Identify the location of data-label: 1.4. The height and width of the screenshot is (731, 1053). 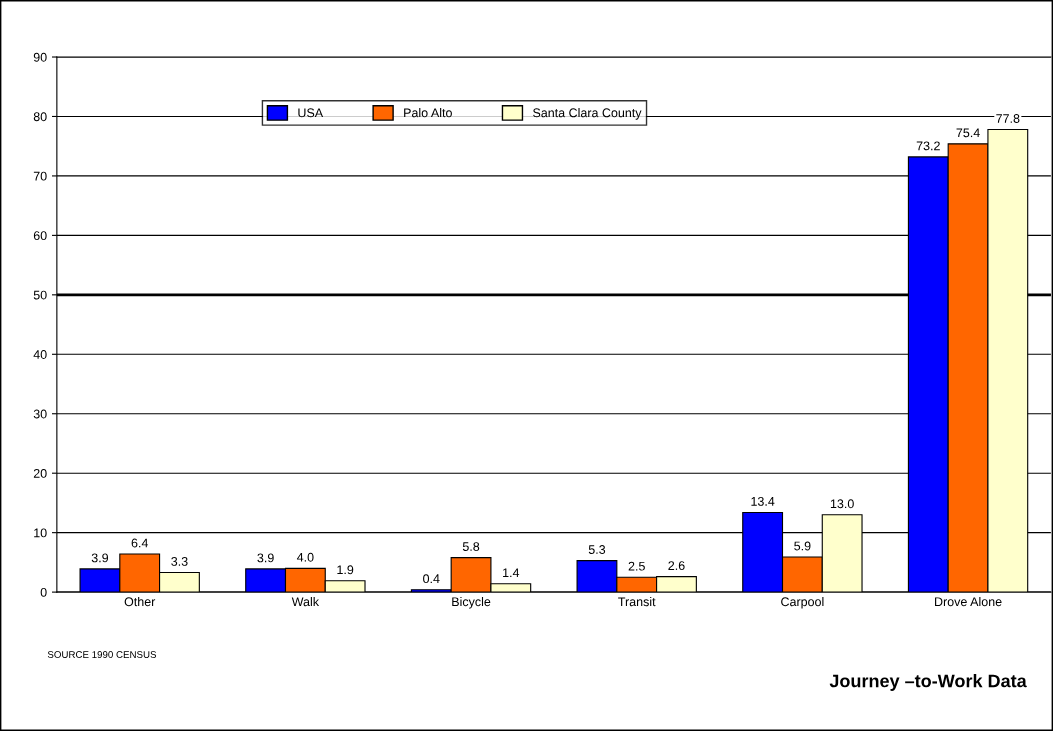
(511, 573).